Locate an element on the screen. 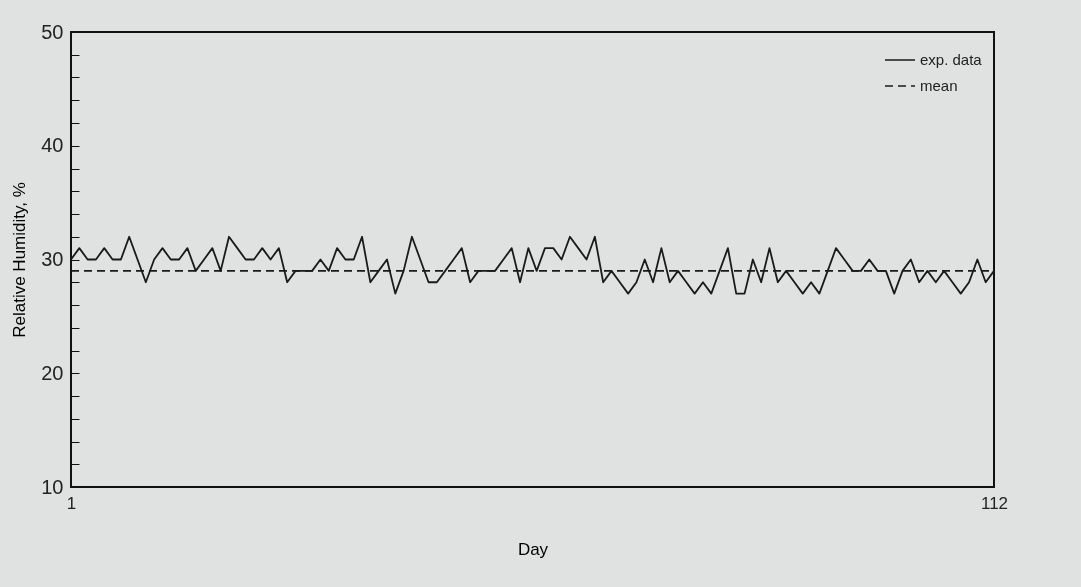 The width and height of the screenshot is (1081, 587). y-tick-label: 30 is located at coordinates (52, 259).